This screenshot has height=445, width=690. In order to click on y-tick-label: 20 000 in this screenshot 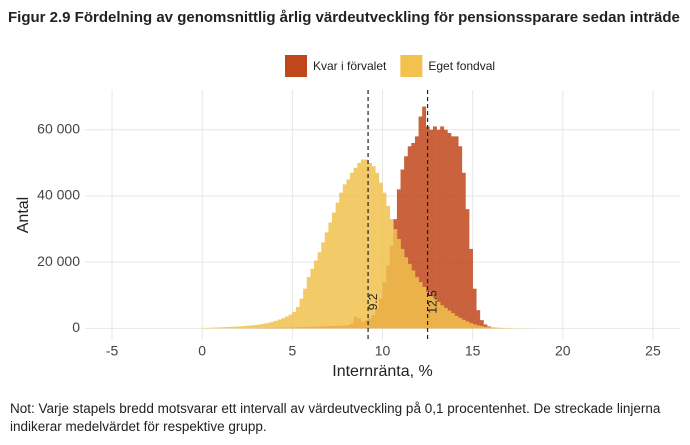, I will do `click(58, 261)`.